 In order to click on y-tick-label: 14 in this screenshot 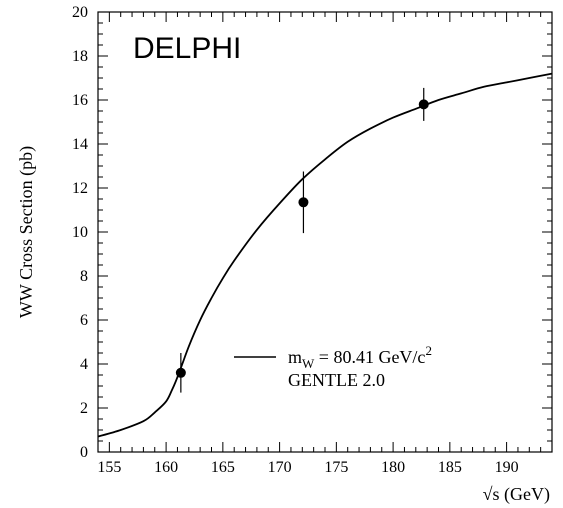, I will do `click(80, 144)`.